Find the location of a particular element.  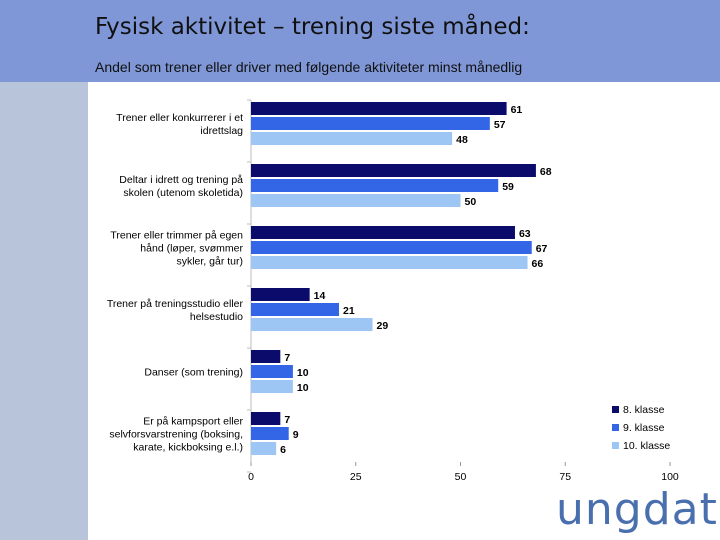

category-label: Trener på treningsstudio eller is located at coordinates (175, 304).